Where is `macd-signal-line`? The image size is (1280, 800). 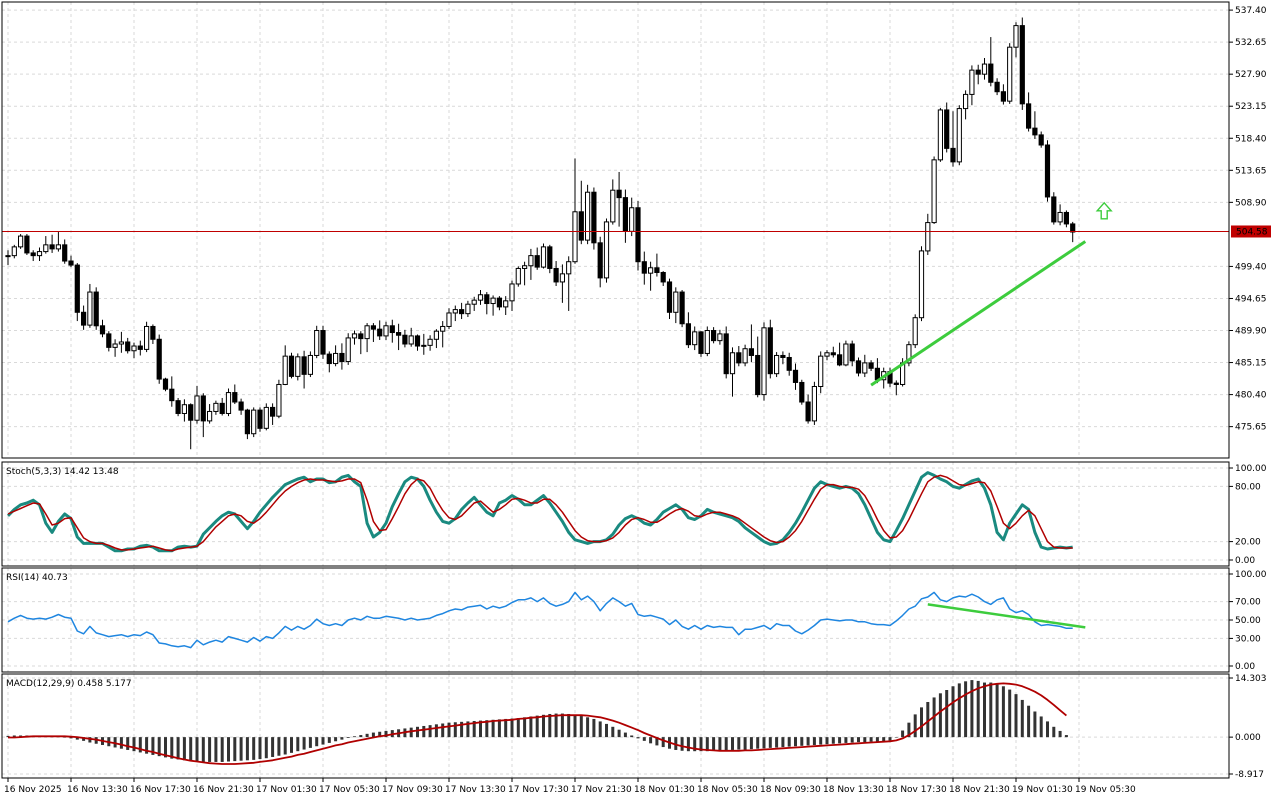 macd-signal-line is located at coordinates (537, 723).